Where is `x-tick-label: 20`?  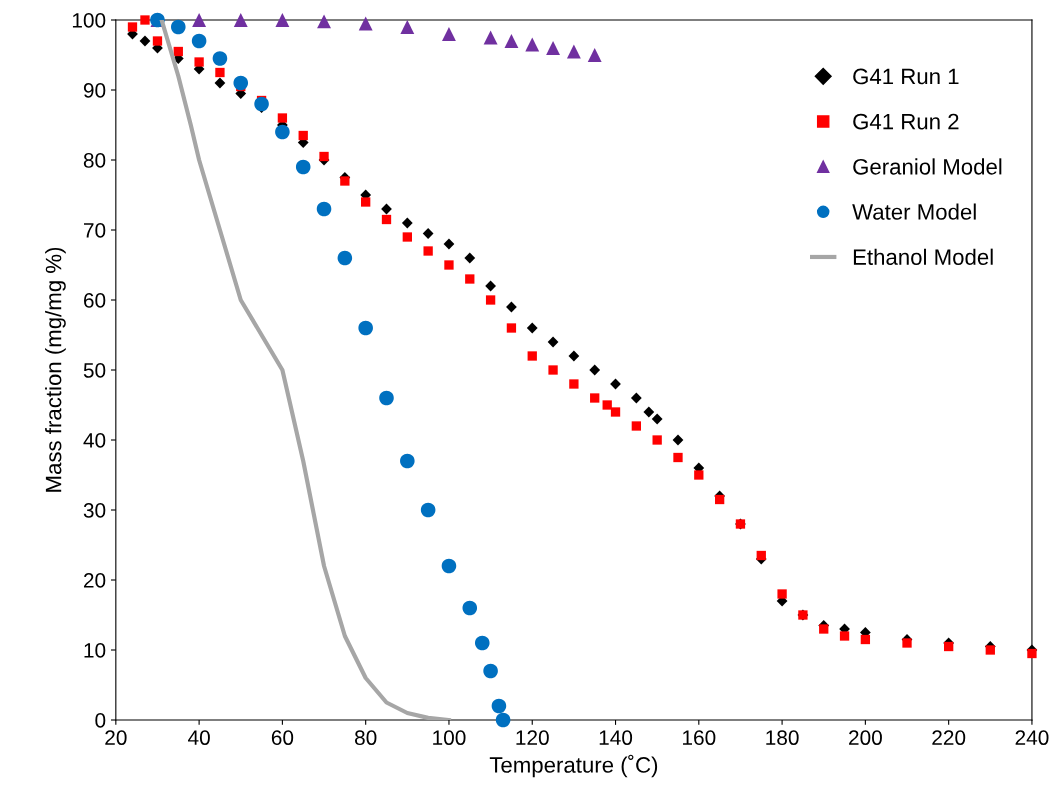 x-tick-label: 20 is located at coordinates (116, 738).